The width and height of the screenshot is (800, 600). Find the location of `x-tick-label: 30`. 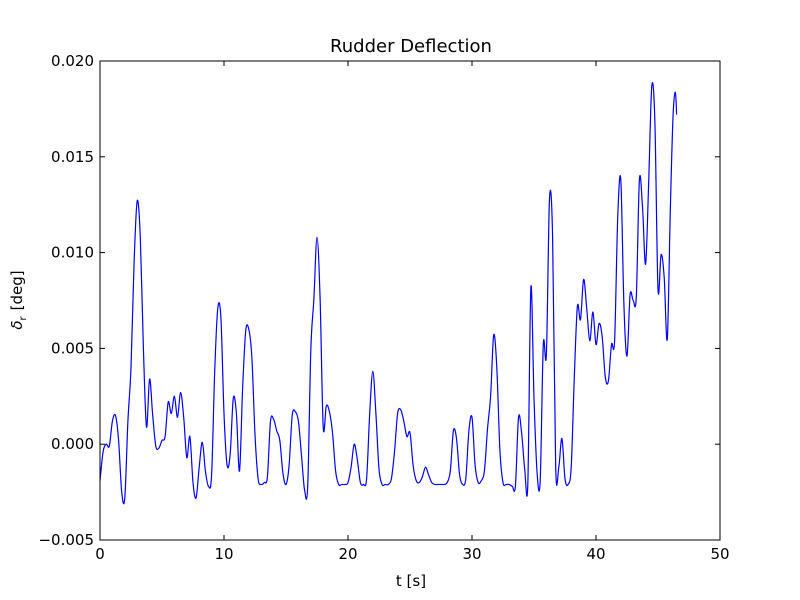

x-tick-label: 30 is located at coordinates (471, 554).